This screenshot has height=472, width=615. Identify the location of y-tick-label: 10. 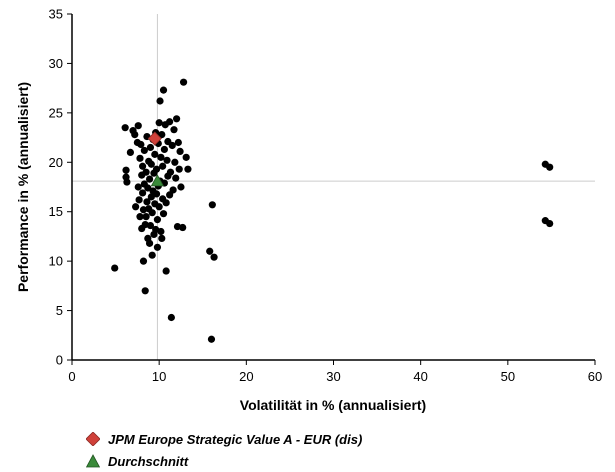
(56, 261).